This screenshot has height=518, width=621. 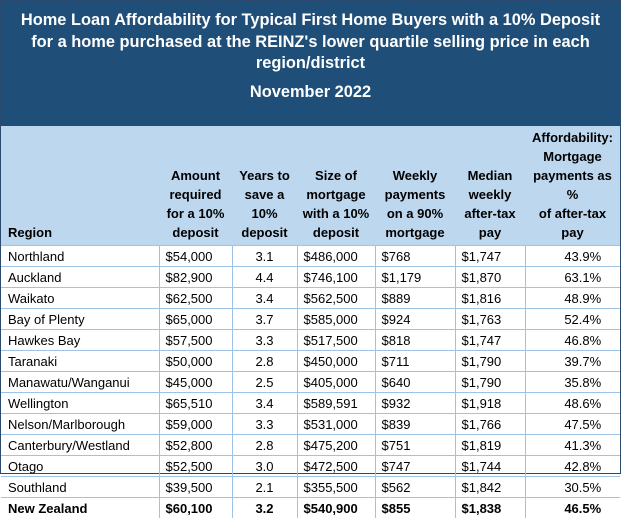 I want to click on cell-pay: $1,918, so click(x=490, y=403).